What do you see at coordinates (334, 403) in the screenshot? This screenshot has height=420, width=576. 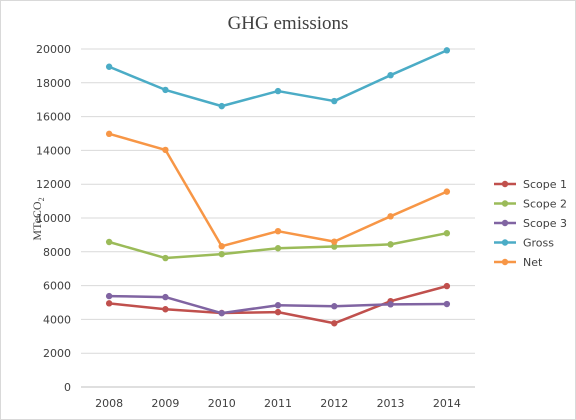 I see `x-tick-label: 2012` at bounding box center [334, 403].